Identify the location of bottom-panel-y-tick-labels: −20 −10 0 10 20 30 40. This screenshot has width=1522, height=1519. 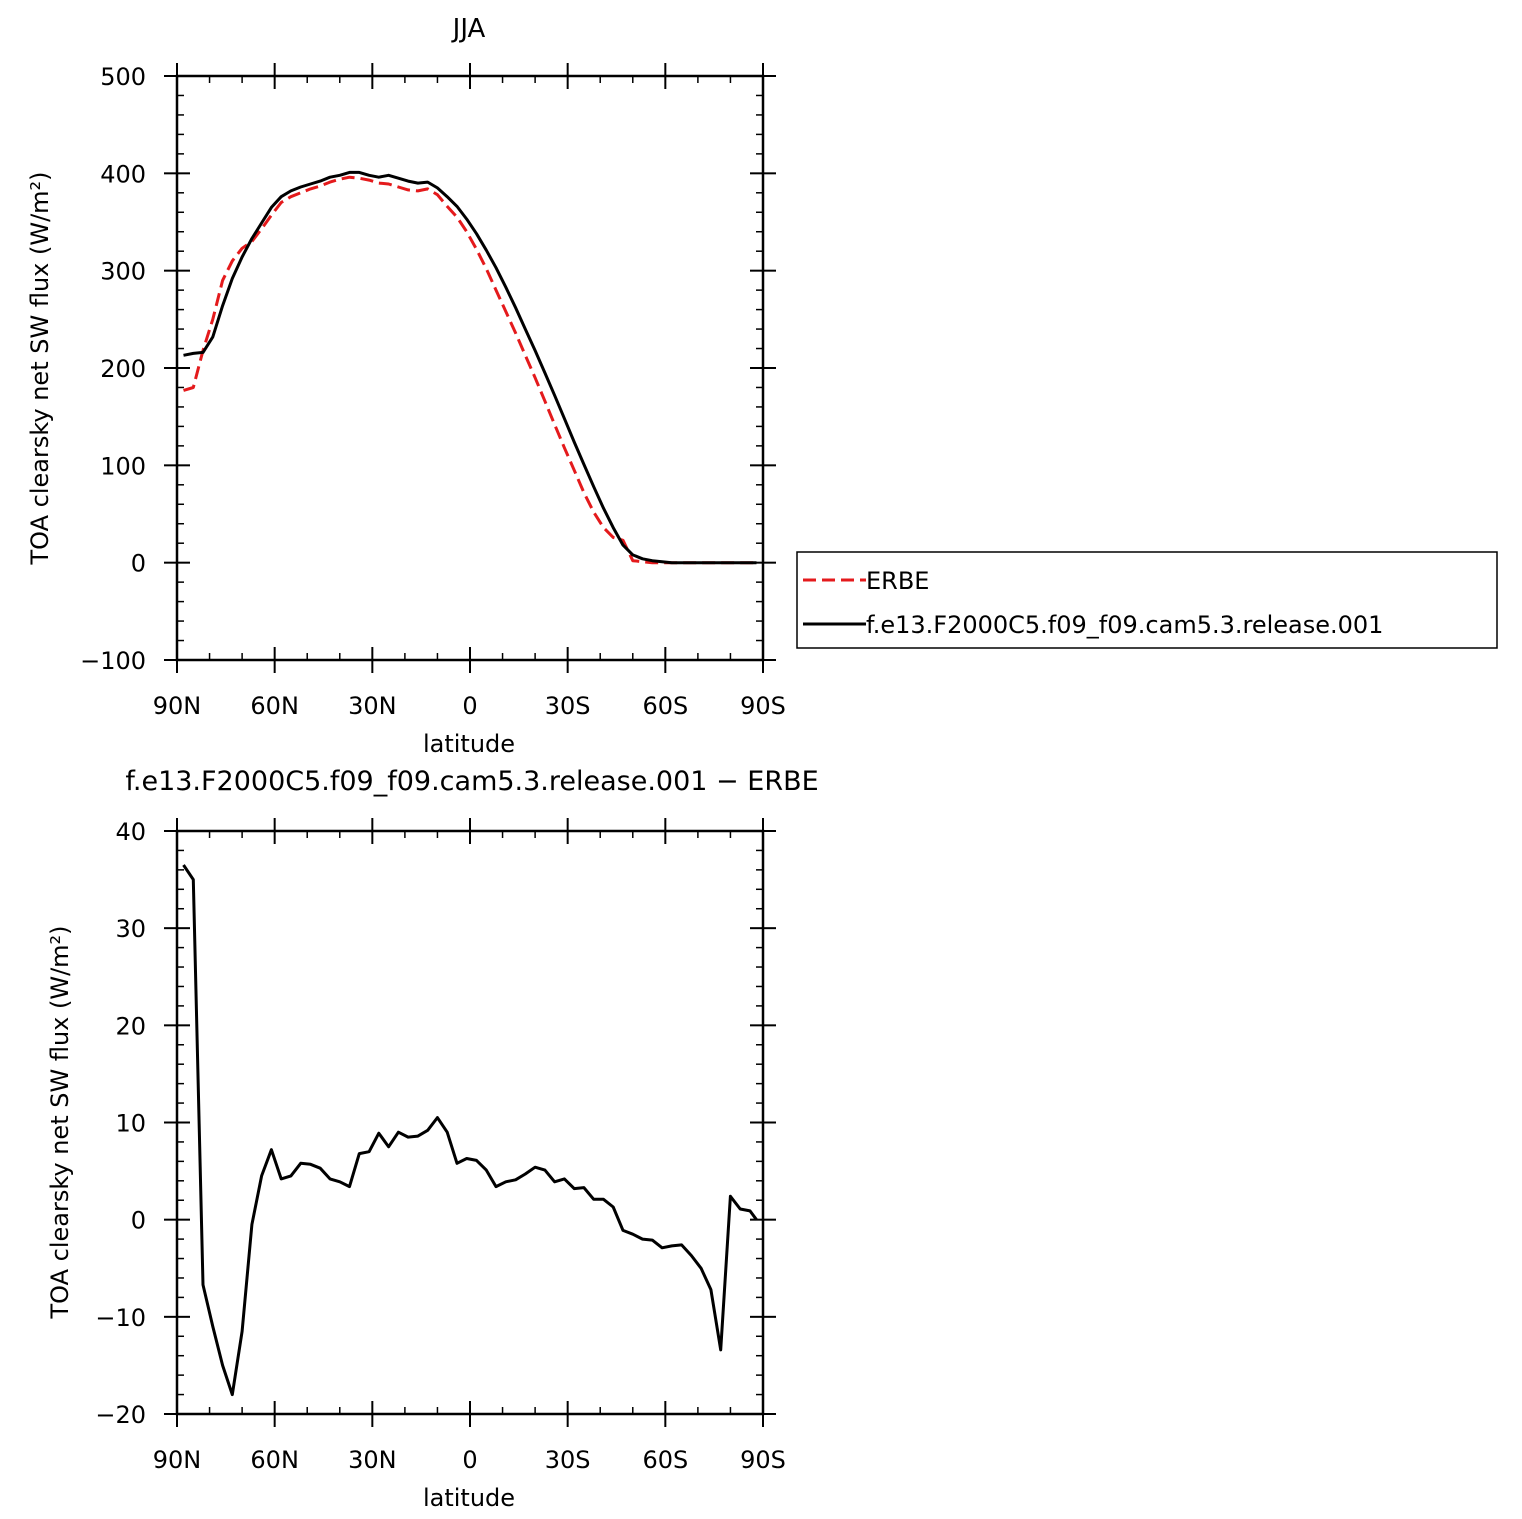
(120, 1123).